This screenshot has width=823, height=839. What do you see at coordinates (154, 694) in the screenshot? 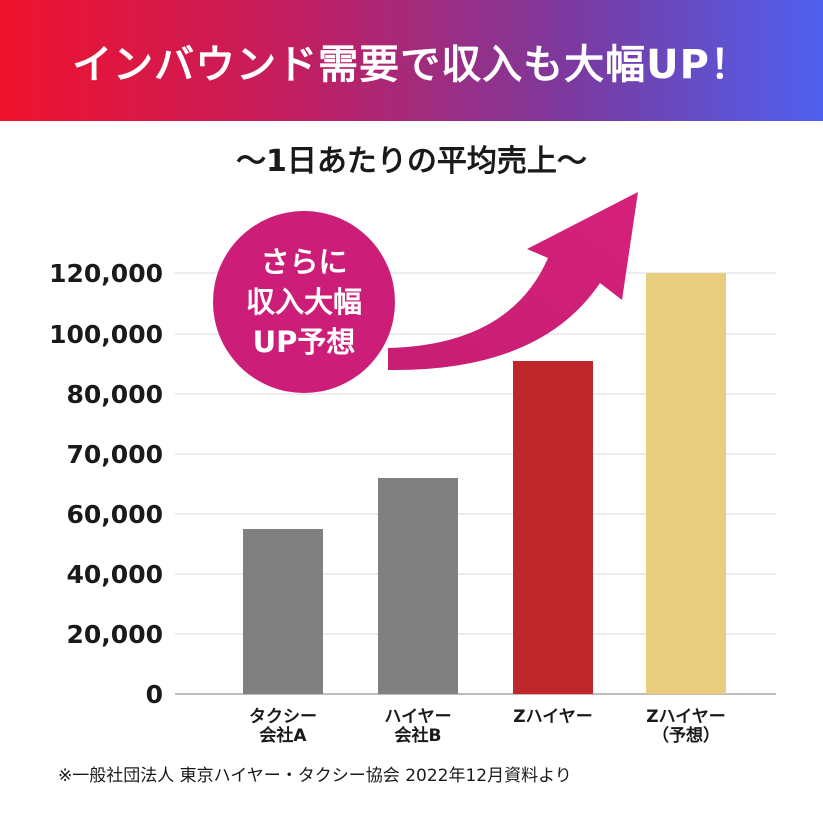
I see `y-tick-label: 0` at bounding box center [154, 694].